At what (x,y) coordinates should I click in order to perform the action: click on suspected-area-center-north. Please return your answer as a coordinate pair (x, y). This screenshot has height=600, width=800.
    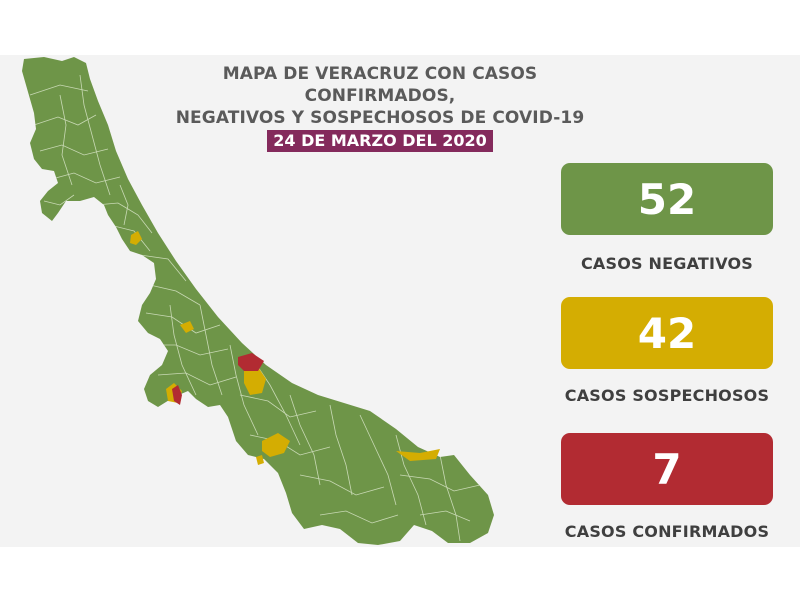
    Looking at the image, I should click on (187, 327).